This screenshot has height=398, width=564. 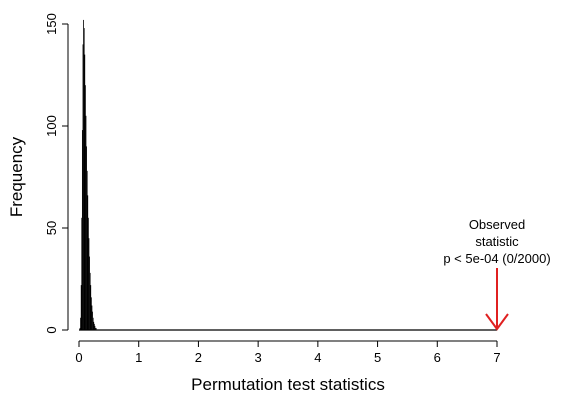 What do you see at coordinates (51, 329) in the screenshot?
I see `y-tick-label: 0` at bounding box center [51, 329].